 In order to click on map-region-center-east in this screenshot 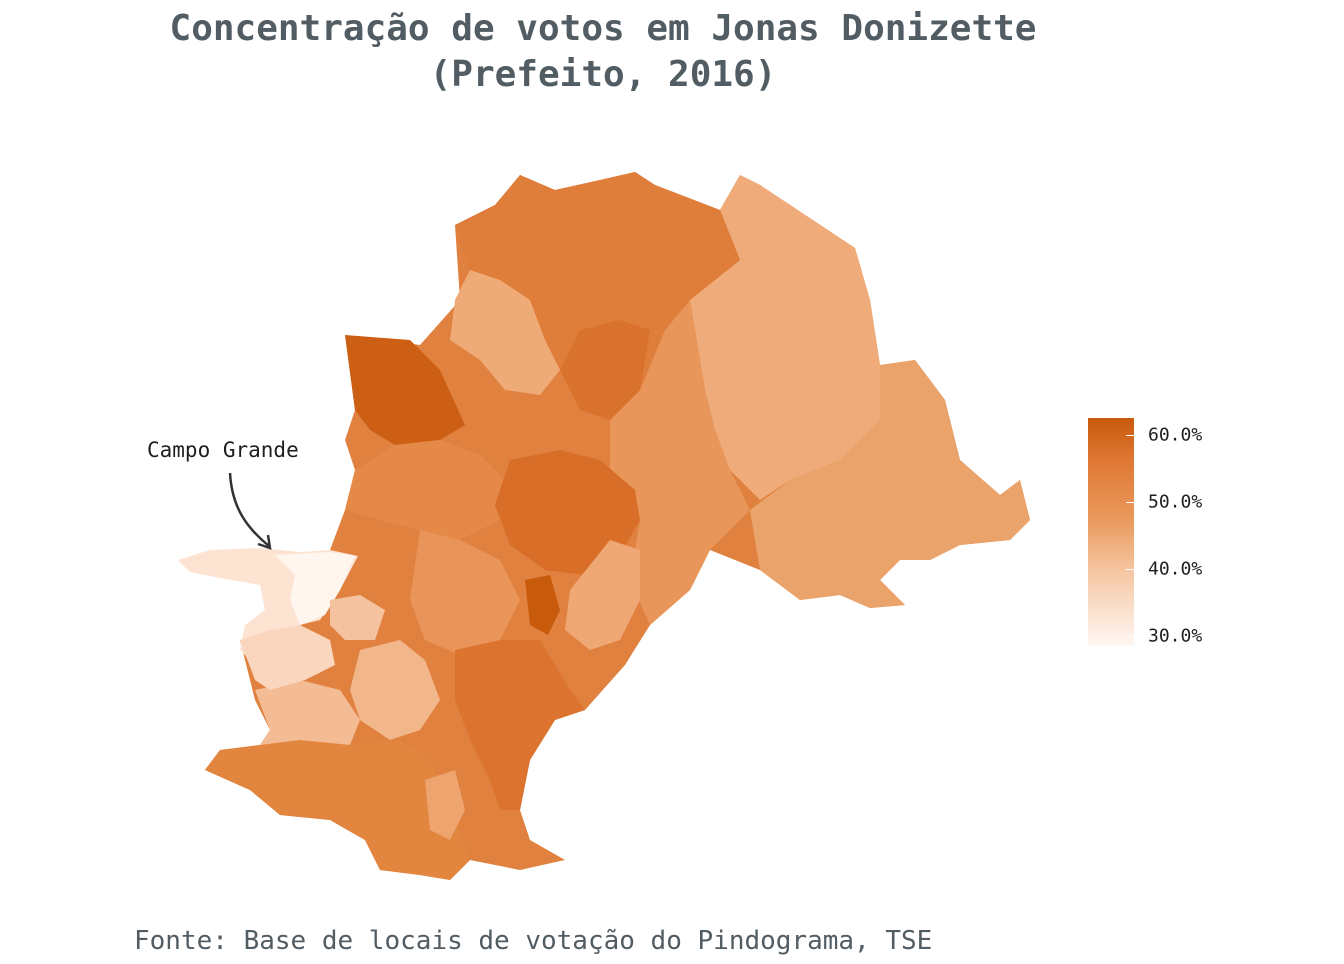, I will do `click(680, 462)`.